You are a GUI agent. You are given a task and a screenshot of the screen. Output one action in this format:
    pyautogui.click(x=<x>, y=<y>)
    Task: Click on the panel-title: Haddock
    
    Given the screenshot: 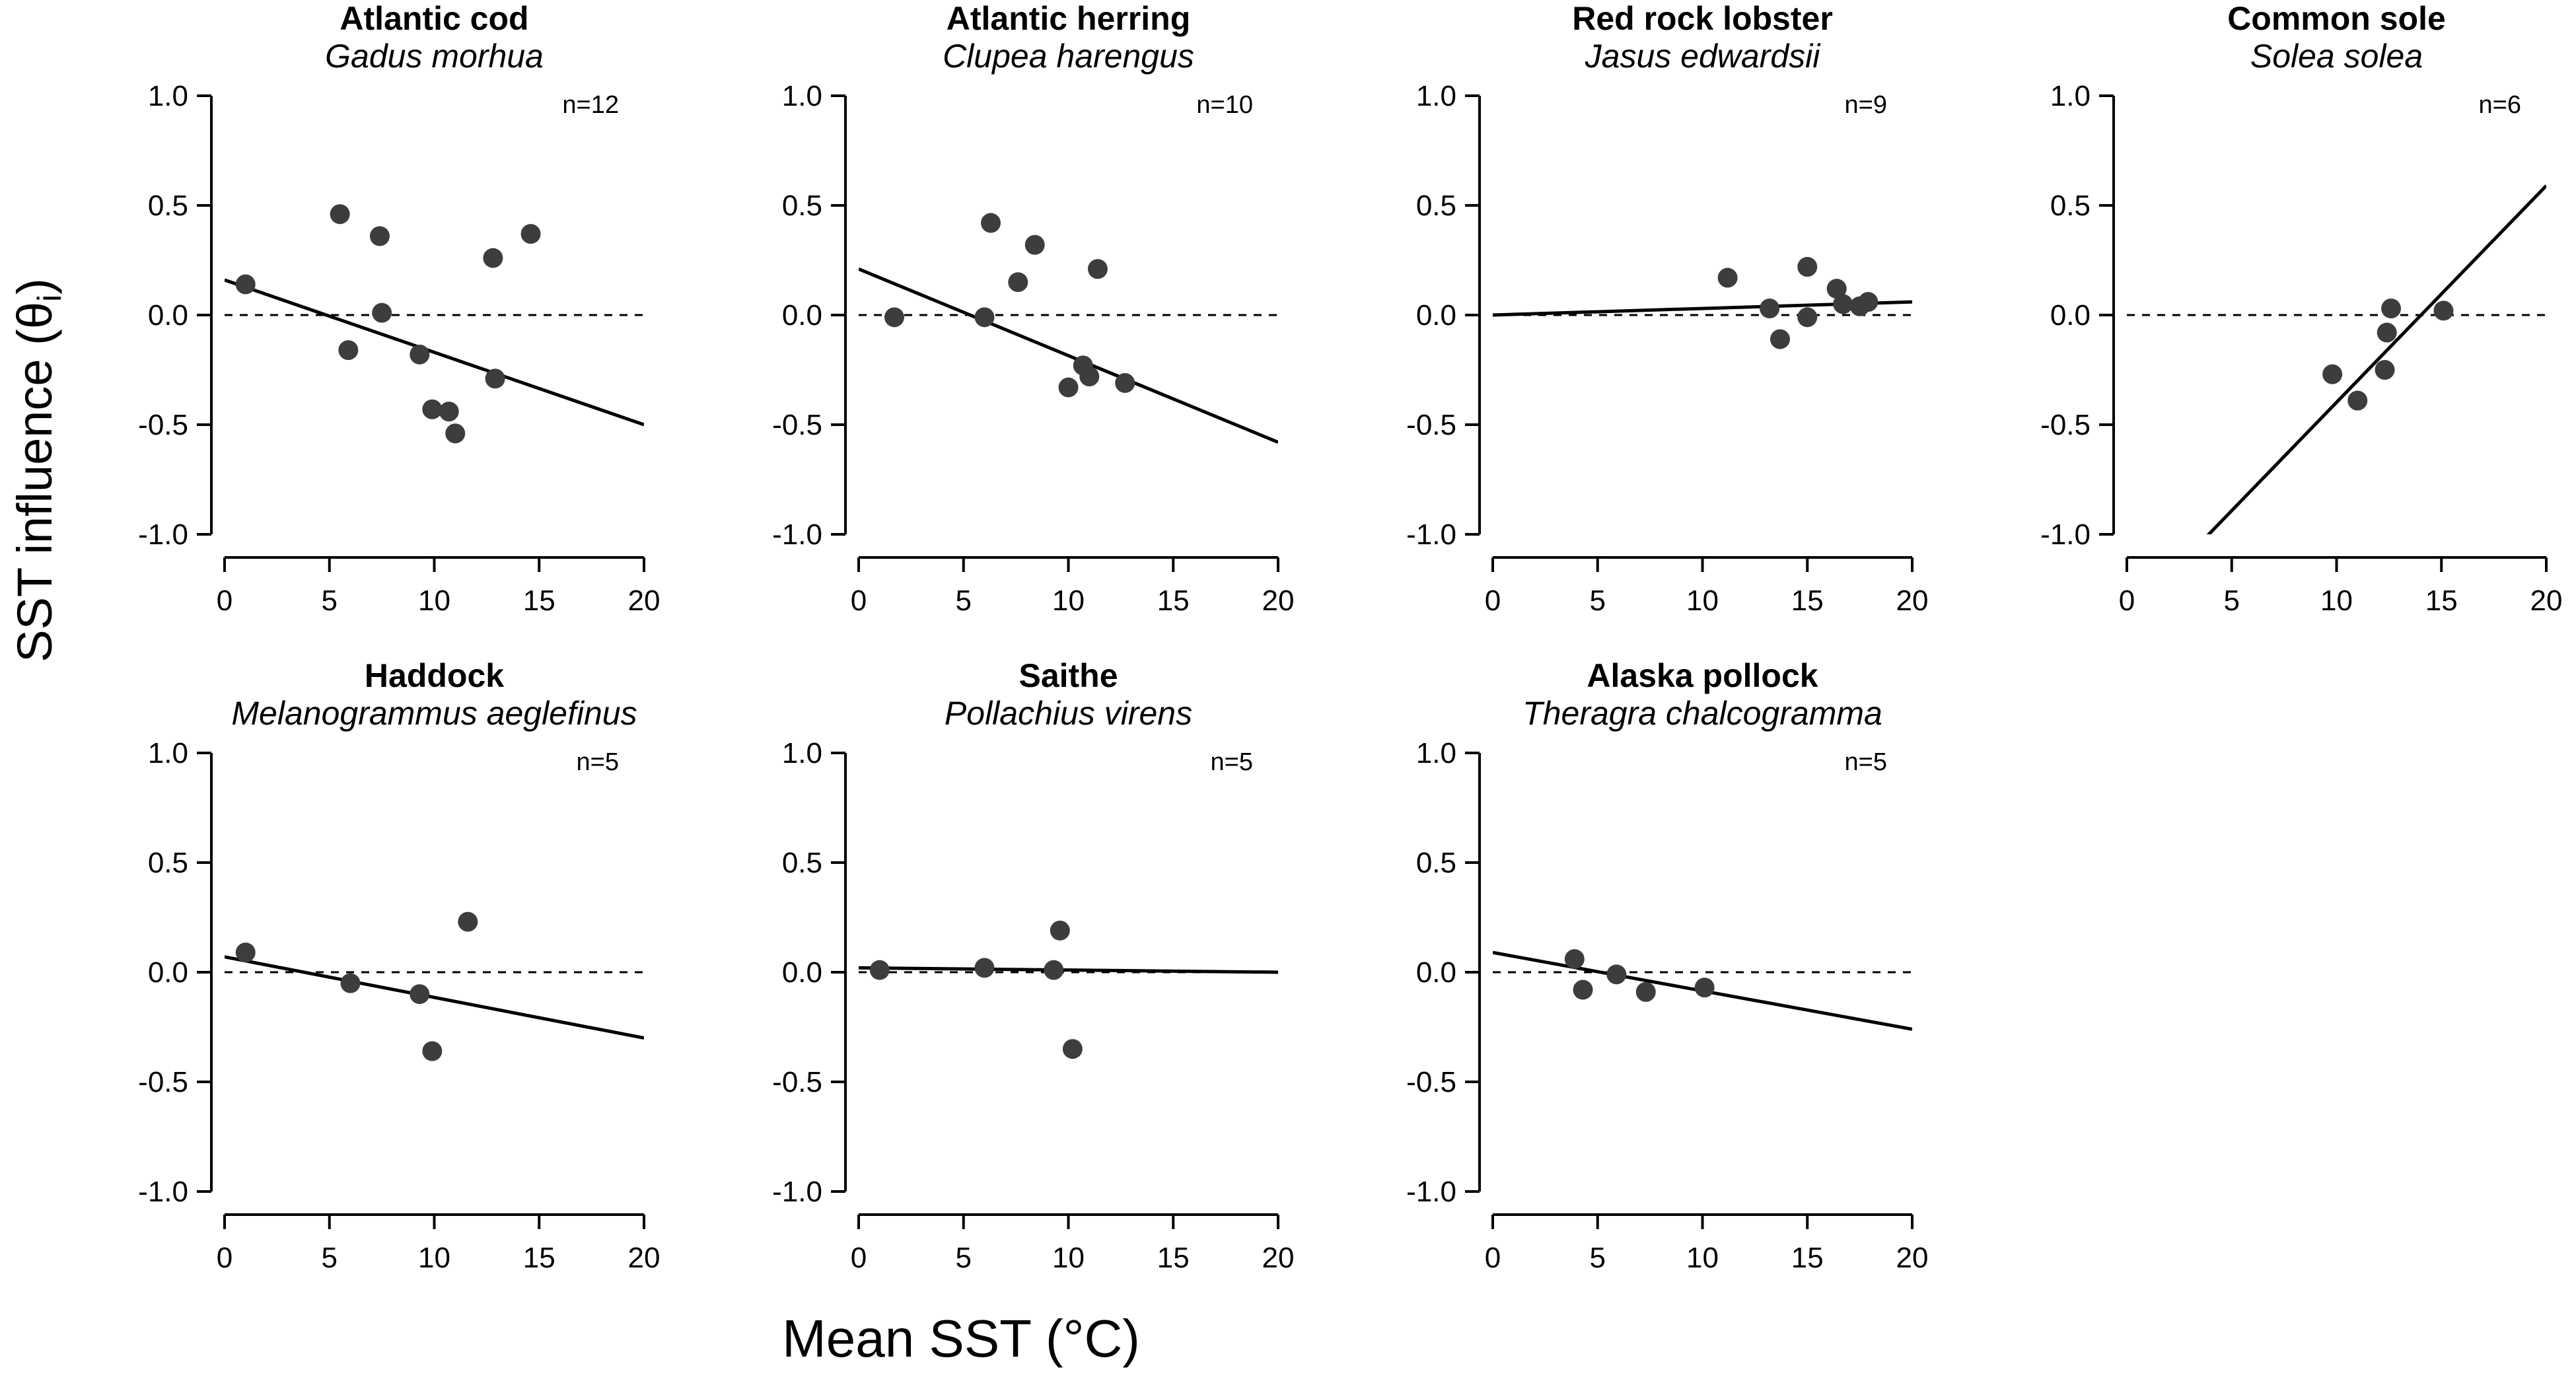 What is the action you would take?
    pyautogui.click(x=435, y=675)
    